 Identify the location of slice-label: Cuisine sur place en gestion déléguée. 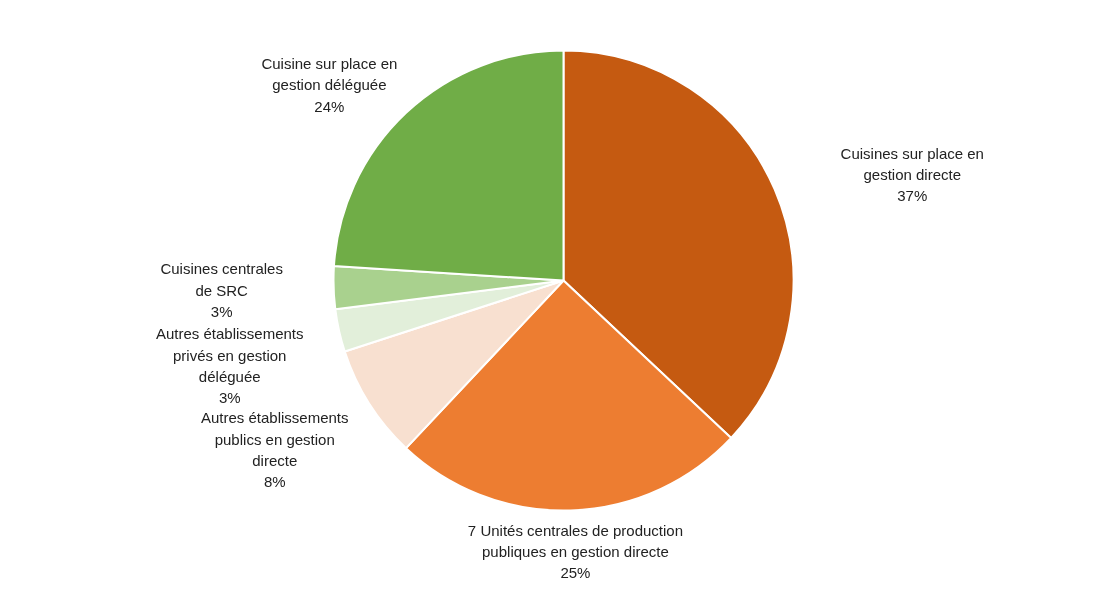
(329, 74).